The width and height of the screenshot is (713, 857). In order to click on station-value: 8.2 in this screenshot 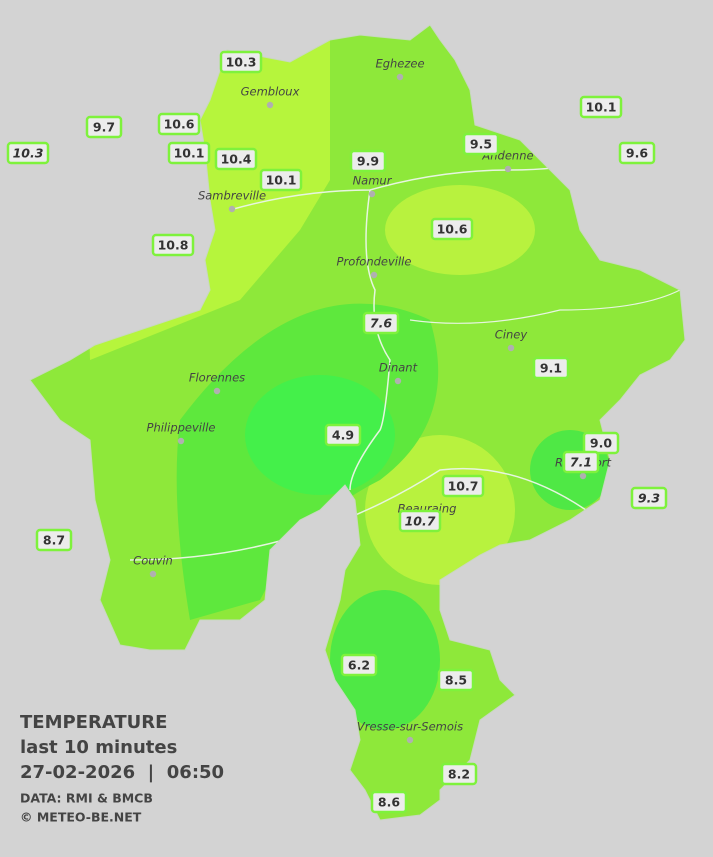, I will do `click(459, 774)`.